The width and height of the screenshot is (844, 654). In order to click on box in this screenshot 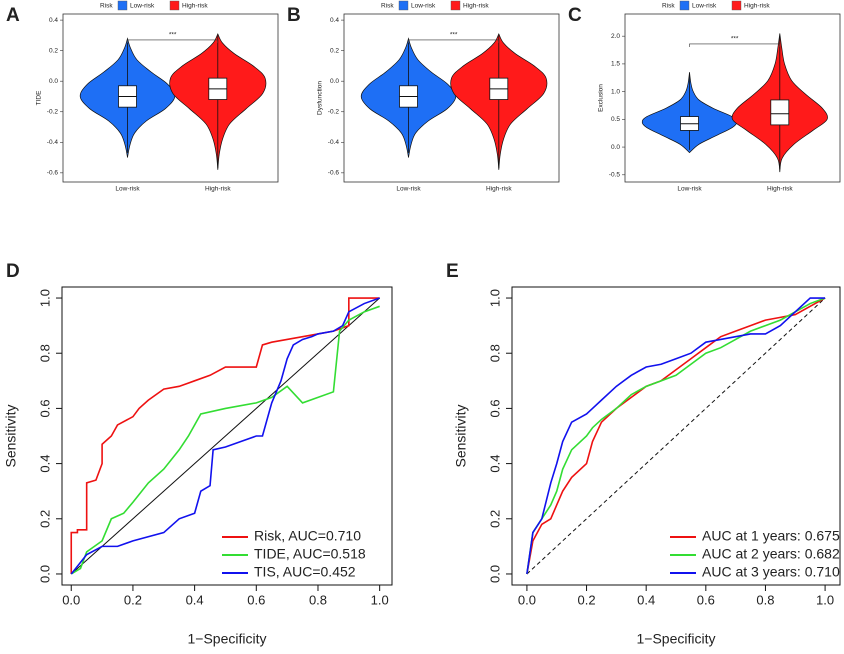, I will do `click(780, 112)`.